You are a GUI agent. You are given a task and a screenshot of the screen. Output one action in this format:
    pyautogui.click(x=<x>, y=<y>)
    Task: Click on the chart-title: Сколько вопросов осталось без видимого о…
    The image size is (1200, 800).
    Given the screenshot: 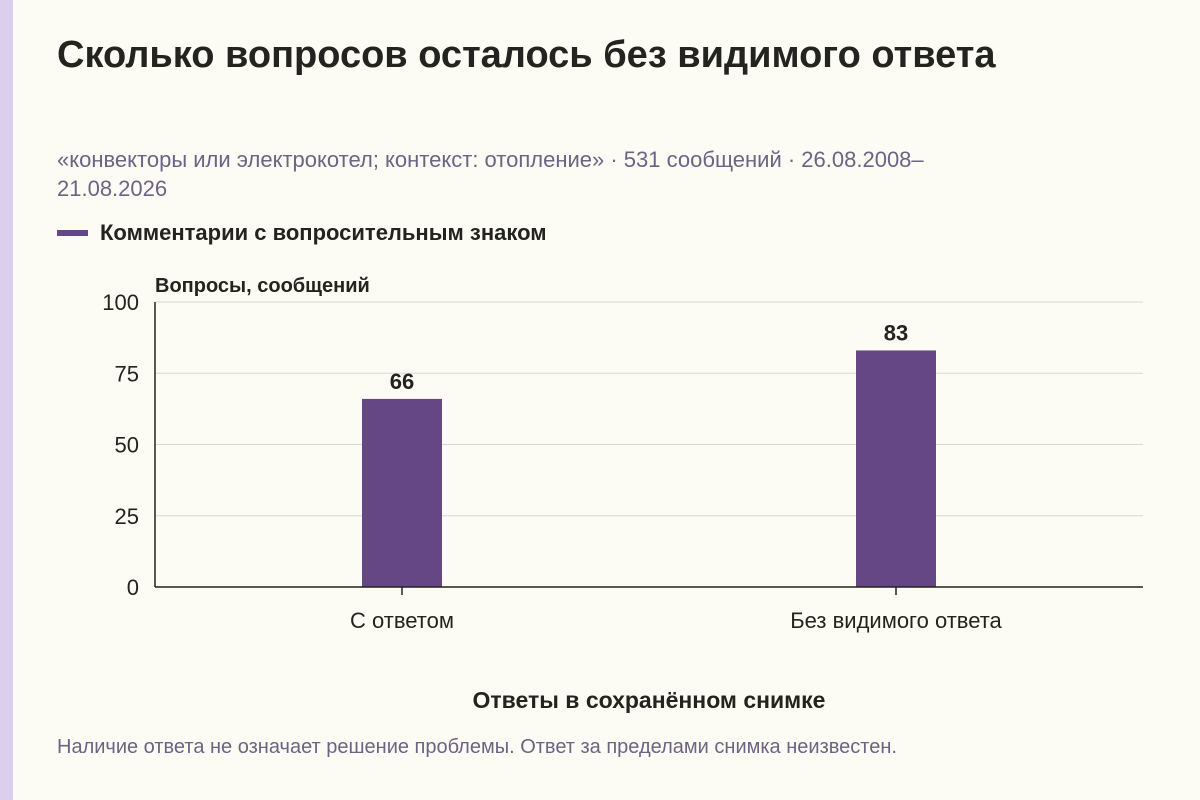 What is the action you would take?
    pyautogui.click(x=526, y=55)
    